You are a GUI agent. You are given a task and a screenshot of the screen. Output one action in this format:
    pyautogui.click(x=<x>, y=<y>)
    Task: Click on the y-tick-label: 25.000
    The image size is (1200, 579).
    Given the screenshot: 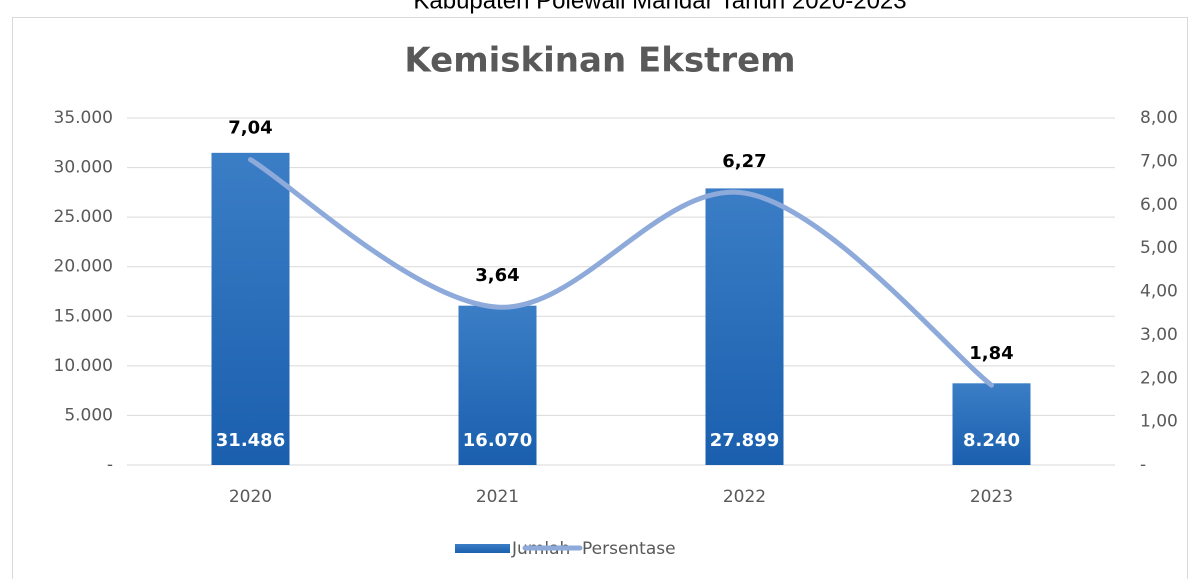 What is the action you would take?
    pyautogui.click(x=83, y=217)
    